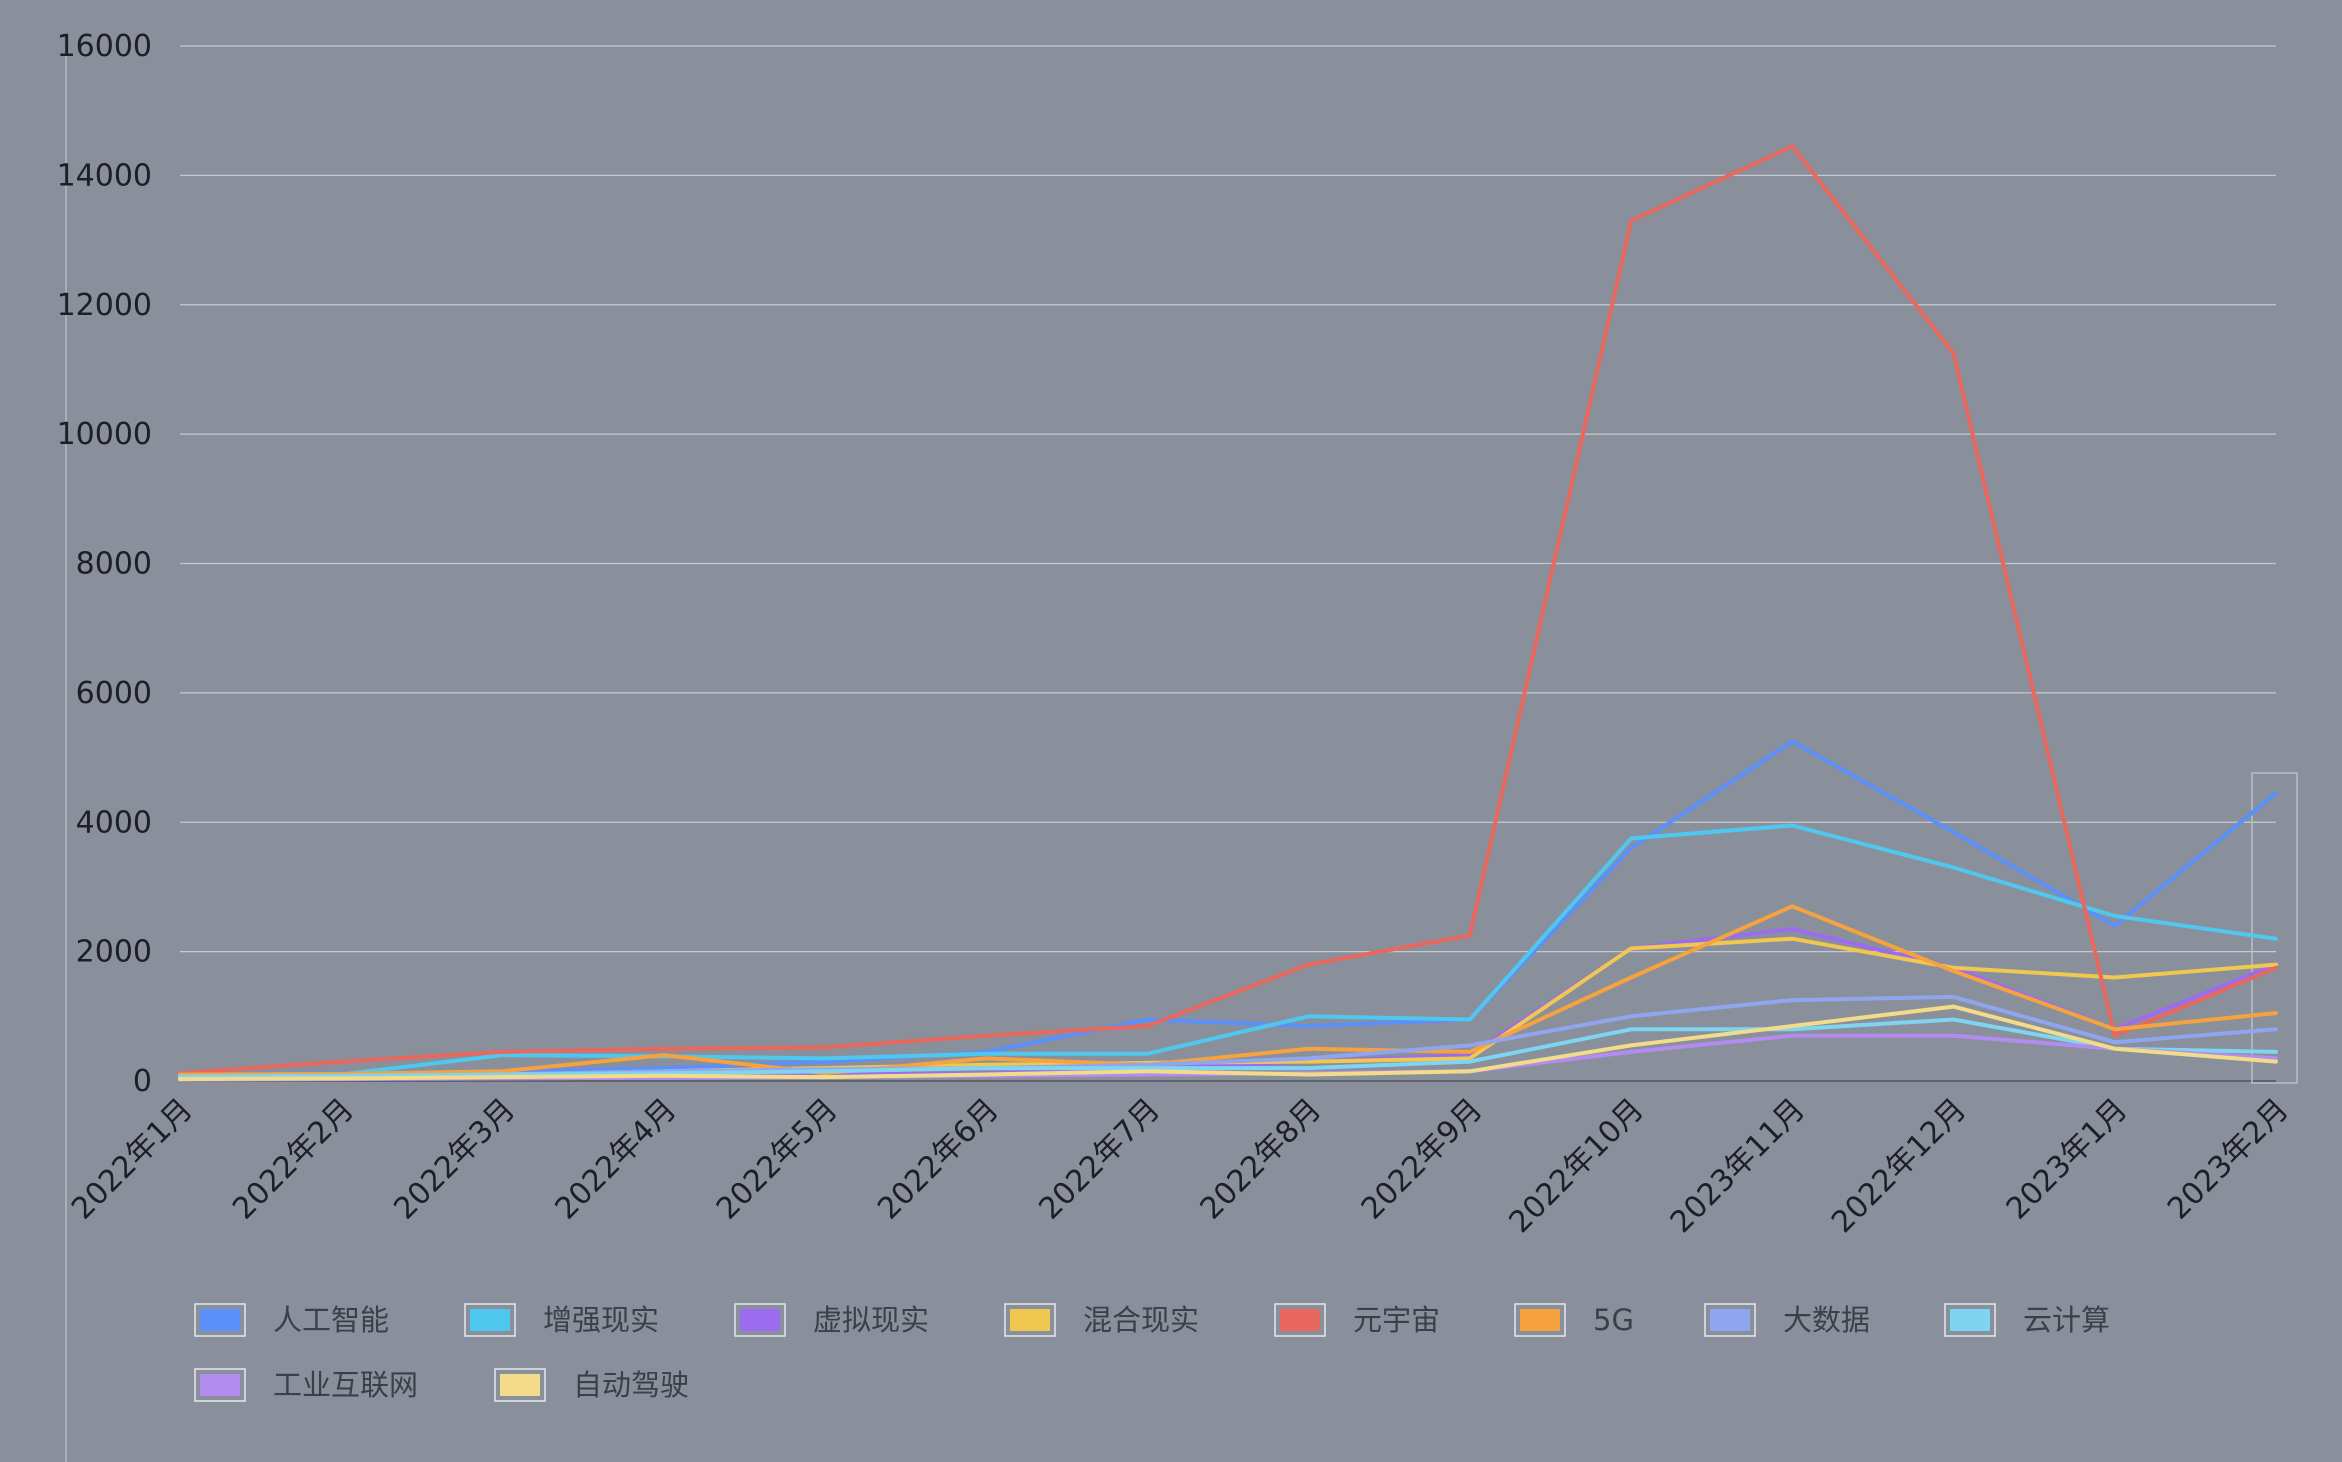 The height and width of the screenshot is (1462, 2342). What do you see at coordinates (114, 952) in the screenshot?
I see `y-tick-label: 2000` at bounding box center [114, 952].